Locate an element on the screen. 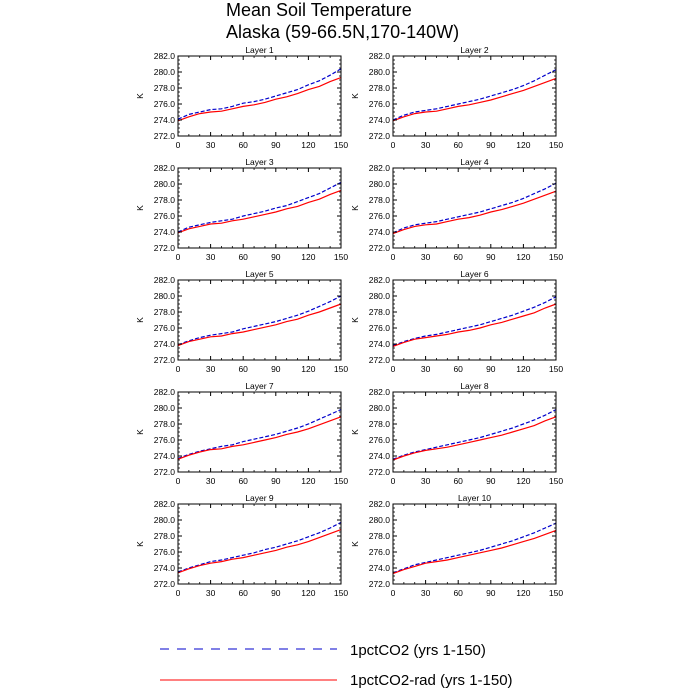  panel-title: Layer 7 is located at coordinates (259, 386).